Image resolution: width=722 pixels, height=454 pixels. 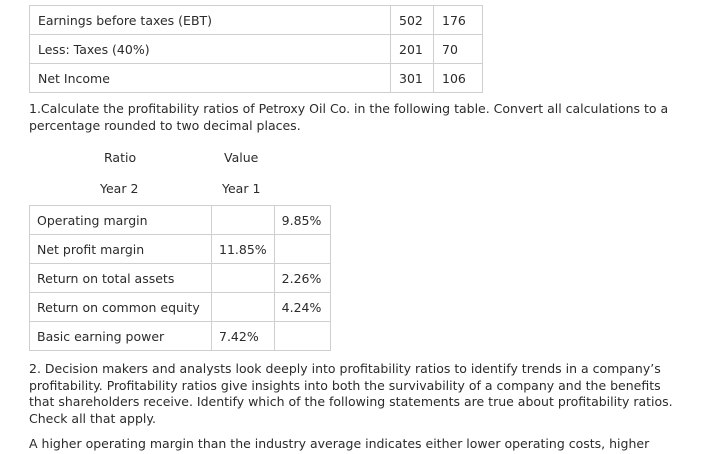 I want to click on year2-answer-cell: 11.85%, so click(x=243, y=249).